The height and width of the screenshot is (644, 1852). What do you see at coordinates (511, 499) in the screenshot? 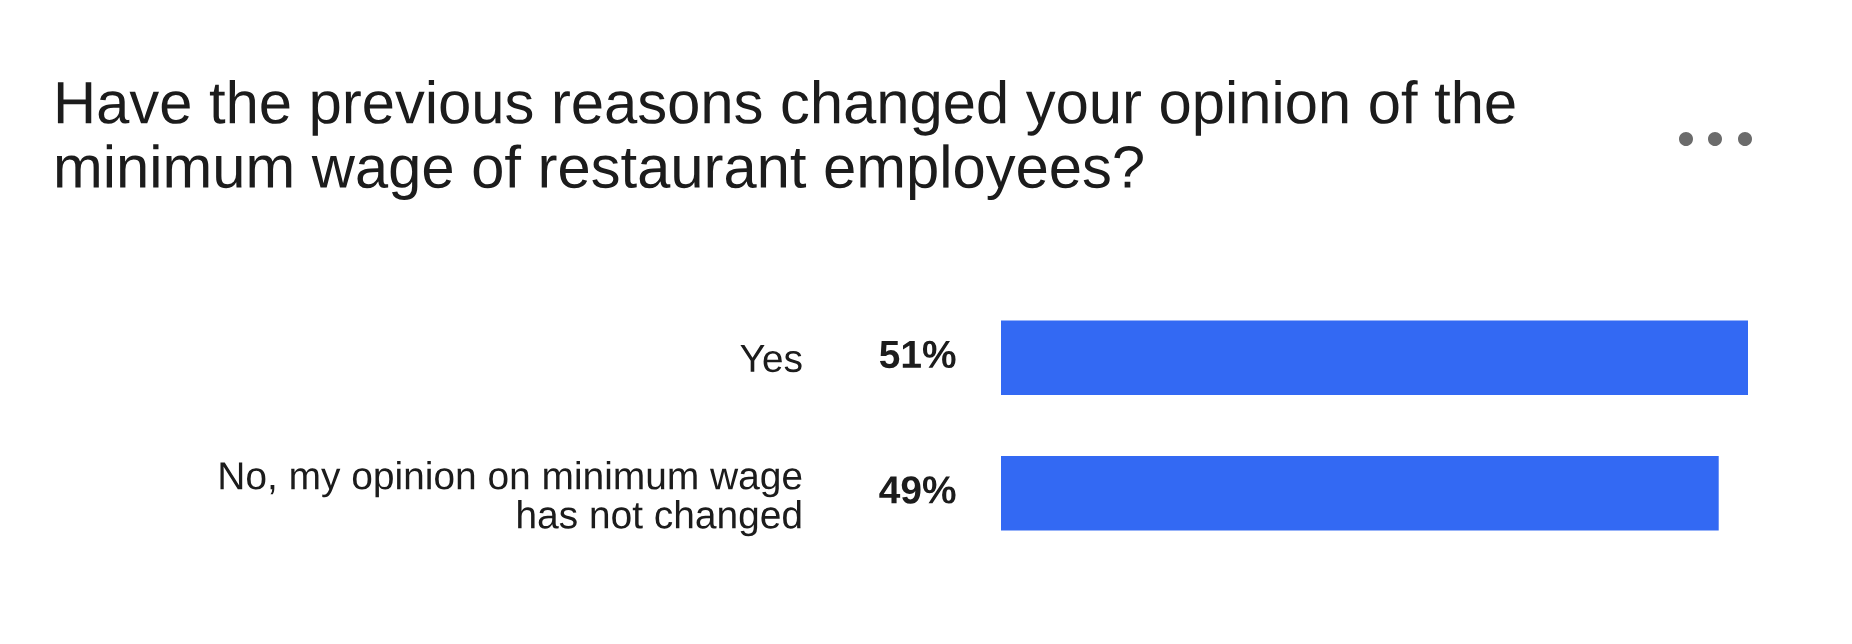
I see `y-tick-label: No, my opinion on minimum wage has not changed` at bounding box center [511, 499].